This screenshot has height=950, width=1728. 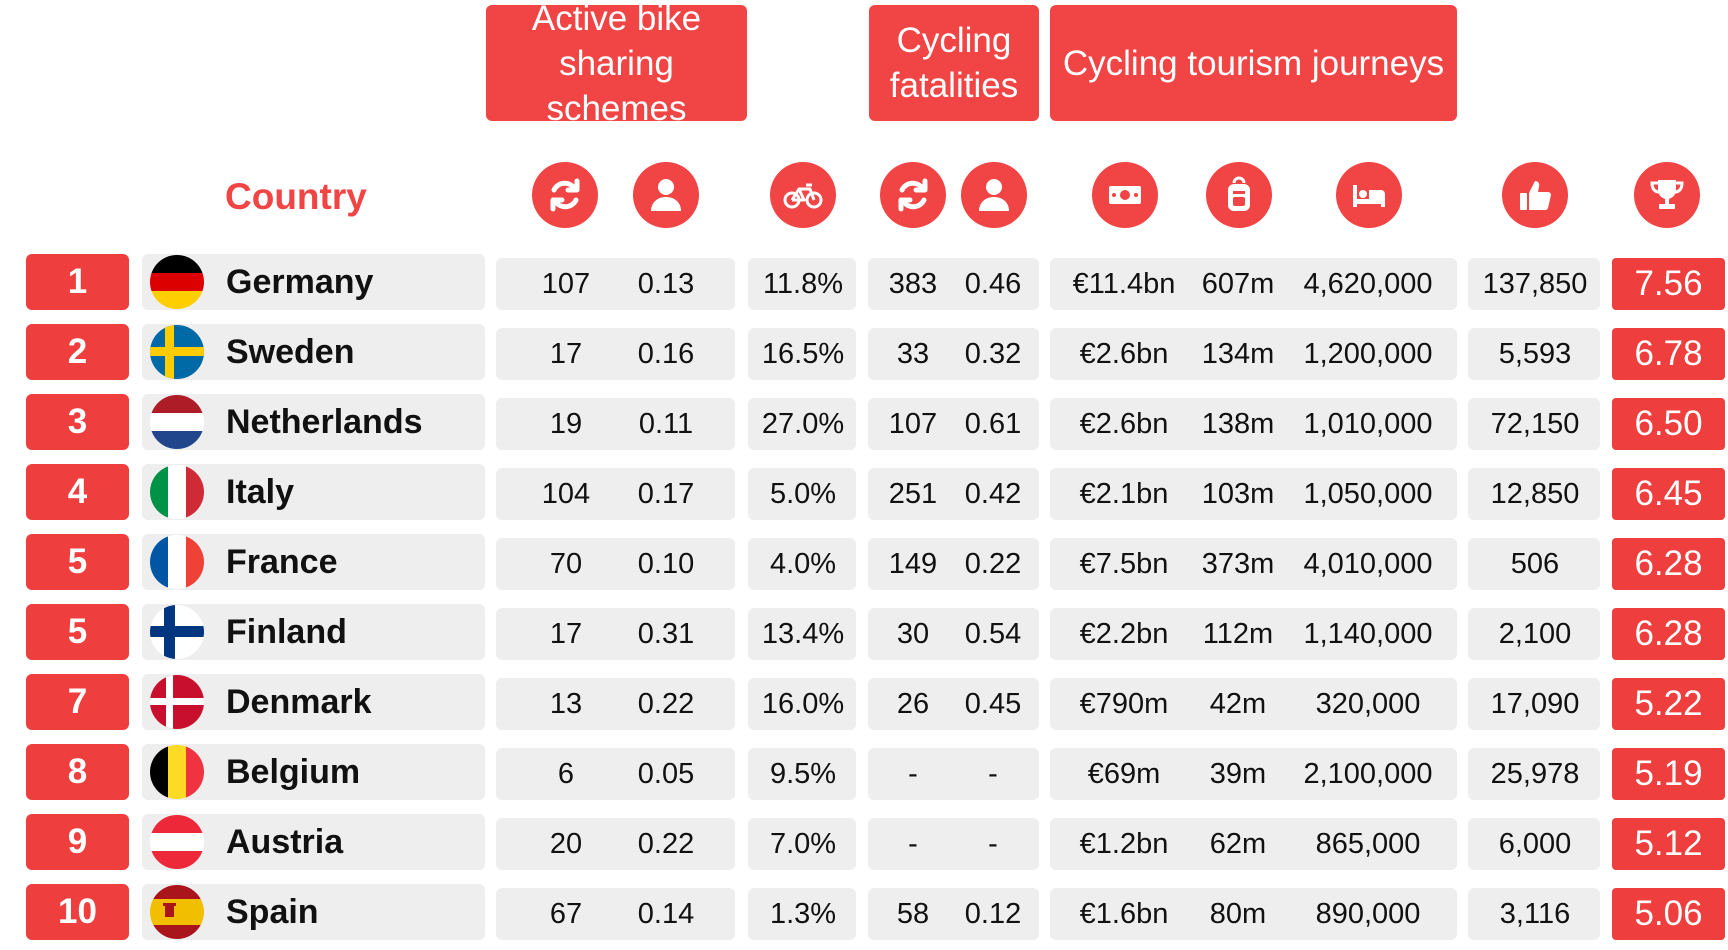 I want to click on likes-cell: 137,850, so click(x=1535, y=284).